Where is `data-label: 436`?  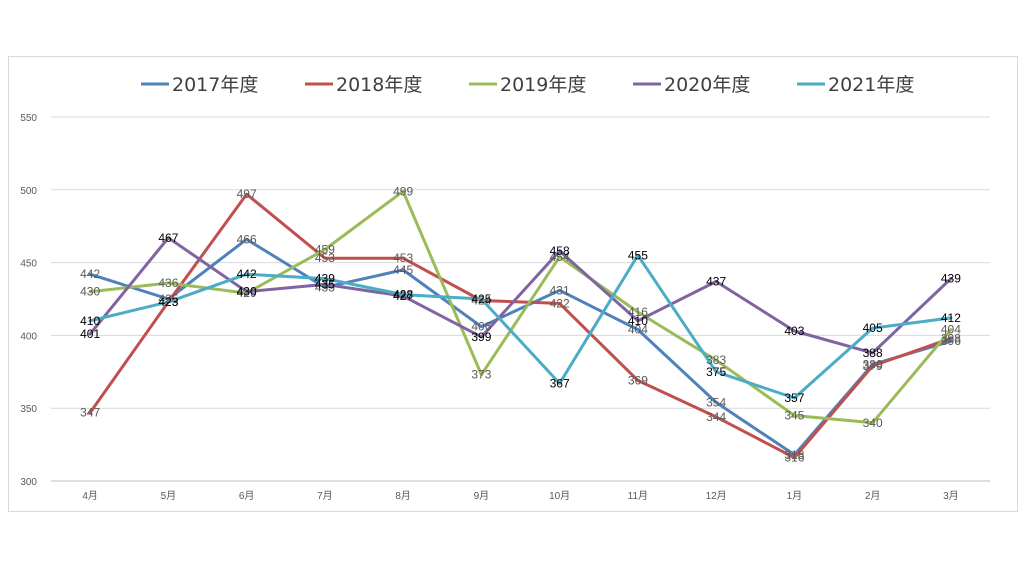
data-label: 436 is located at coordinates (168, 283).